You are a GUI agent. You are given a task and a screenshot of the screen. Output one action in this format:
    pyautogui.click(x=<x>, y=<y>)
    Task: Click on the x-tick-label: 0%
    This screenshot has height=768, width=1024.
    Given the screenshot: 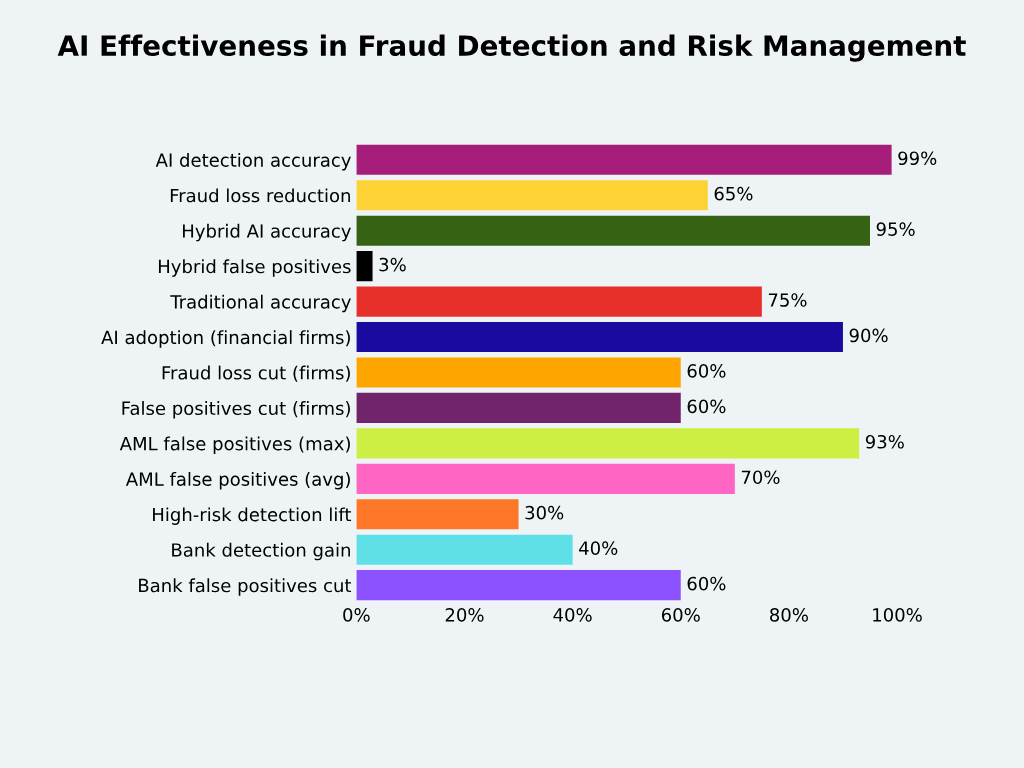 What is the action you would take?
    pyautogui.click(x=356, y=615)
    